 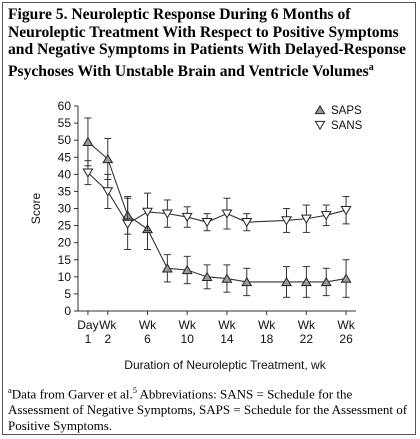 What do you see at coordinates (72, 394) in the screenshot?
I see `footnote-text-1: Data from Garver et al.` at bounding box center [72, 394].